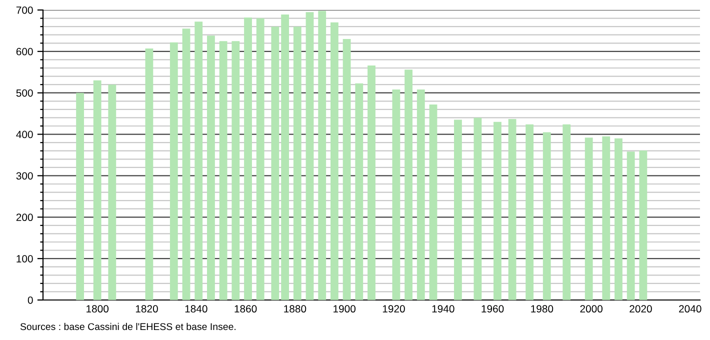 This screenshot has width=710, height=340. What do you see at coordinates (24, 93) in the screenshot?
I see `y-tick-label: 500` at bounding box center [24, 93].